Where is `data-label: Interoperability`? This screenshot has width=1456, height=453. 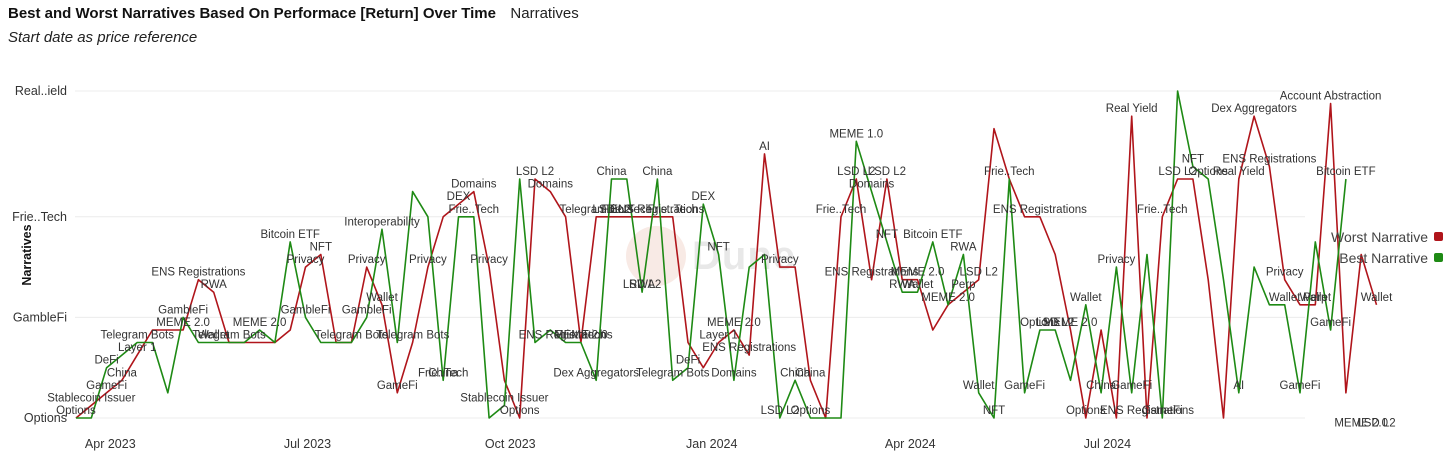
data-label: Interoperability is located at coordinates (382, 222).